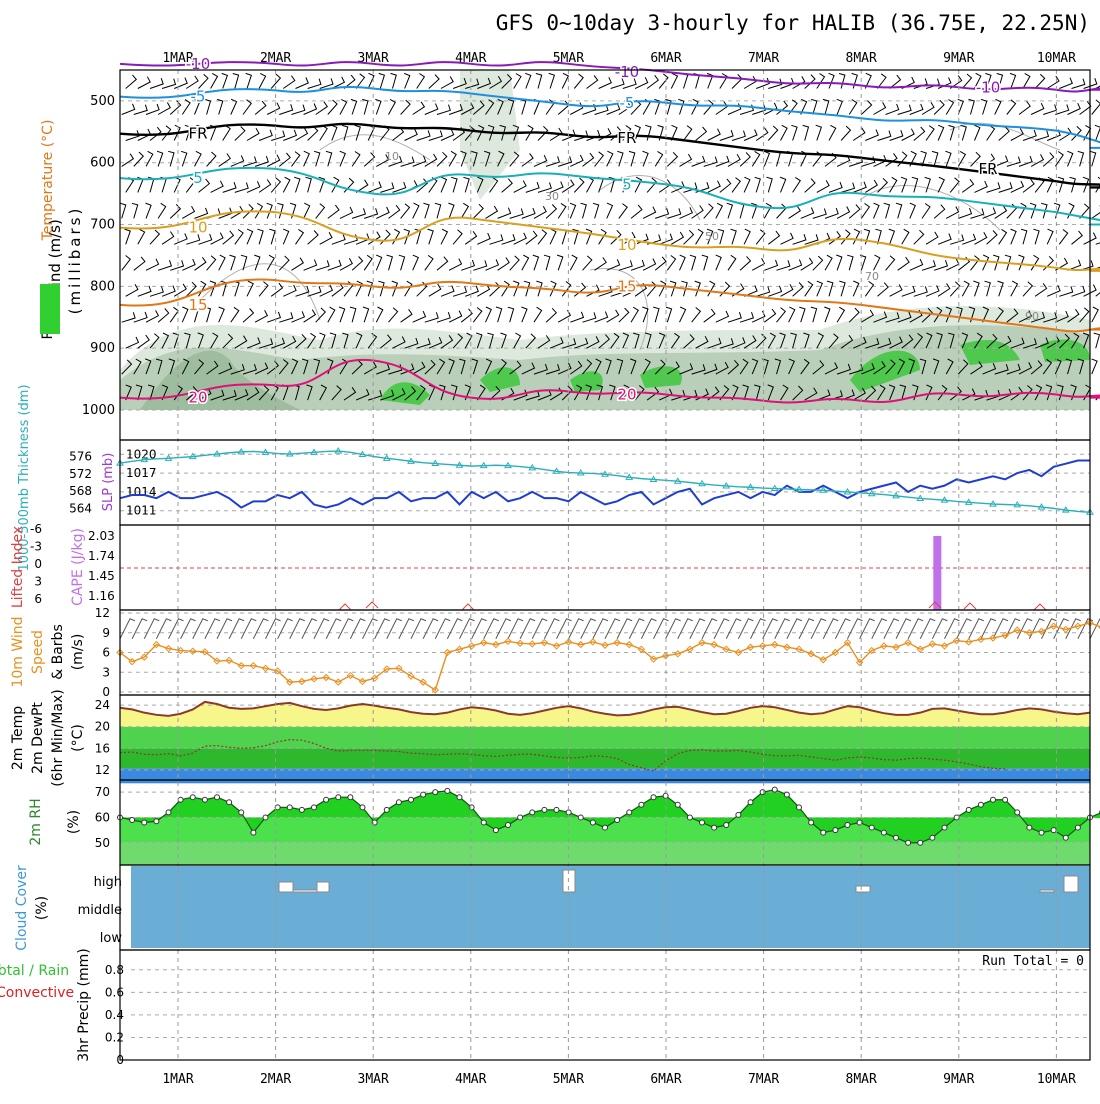 The height and width of the screenshot is (1104, 1100). I want to click on rh-label: 30, so click(552, 196).